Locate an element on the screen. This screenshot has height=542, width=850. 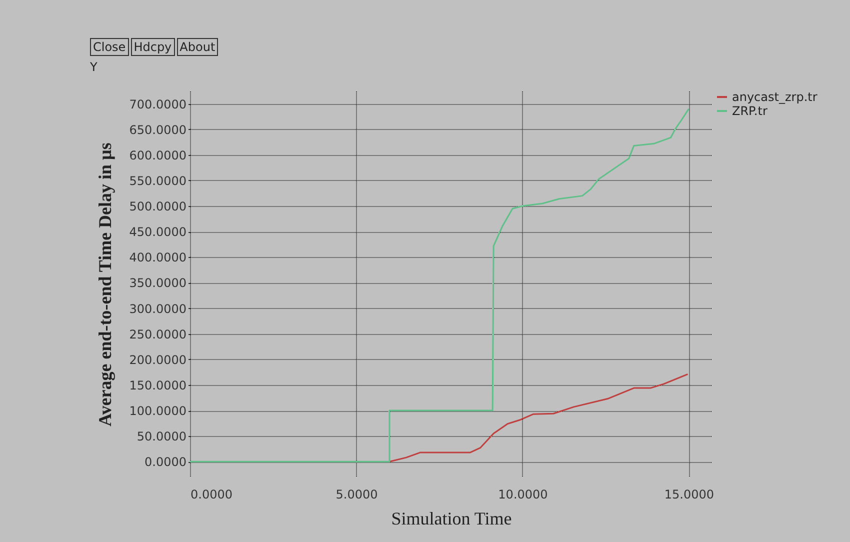
y-tick-label: 300.0000 is located at coordinates (157, 309).